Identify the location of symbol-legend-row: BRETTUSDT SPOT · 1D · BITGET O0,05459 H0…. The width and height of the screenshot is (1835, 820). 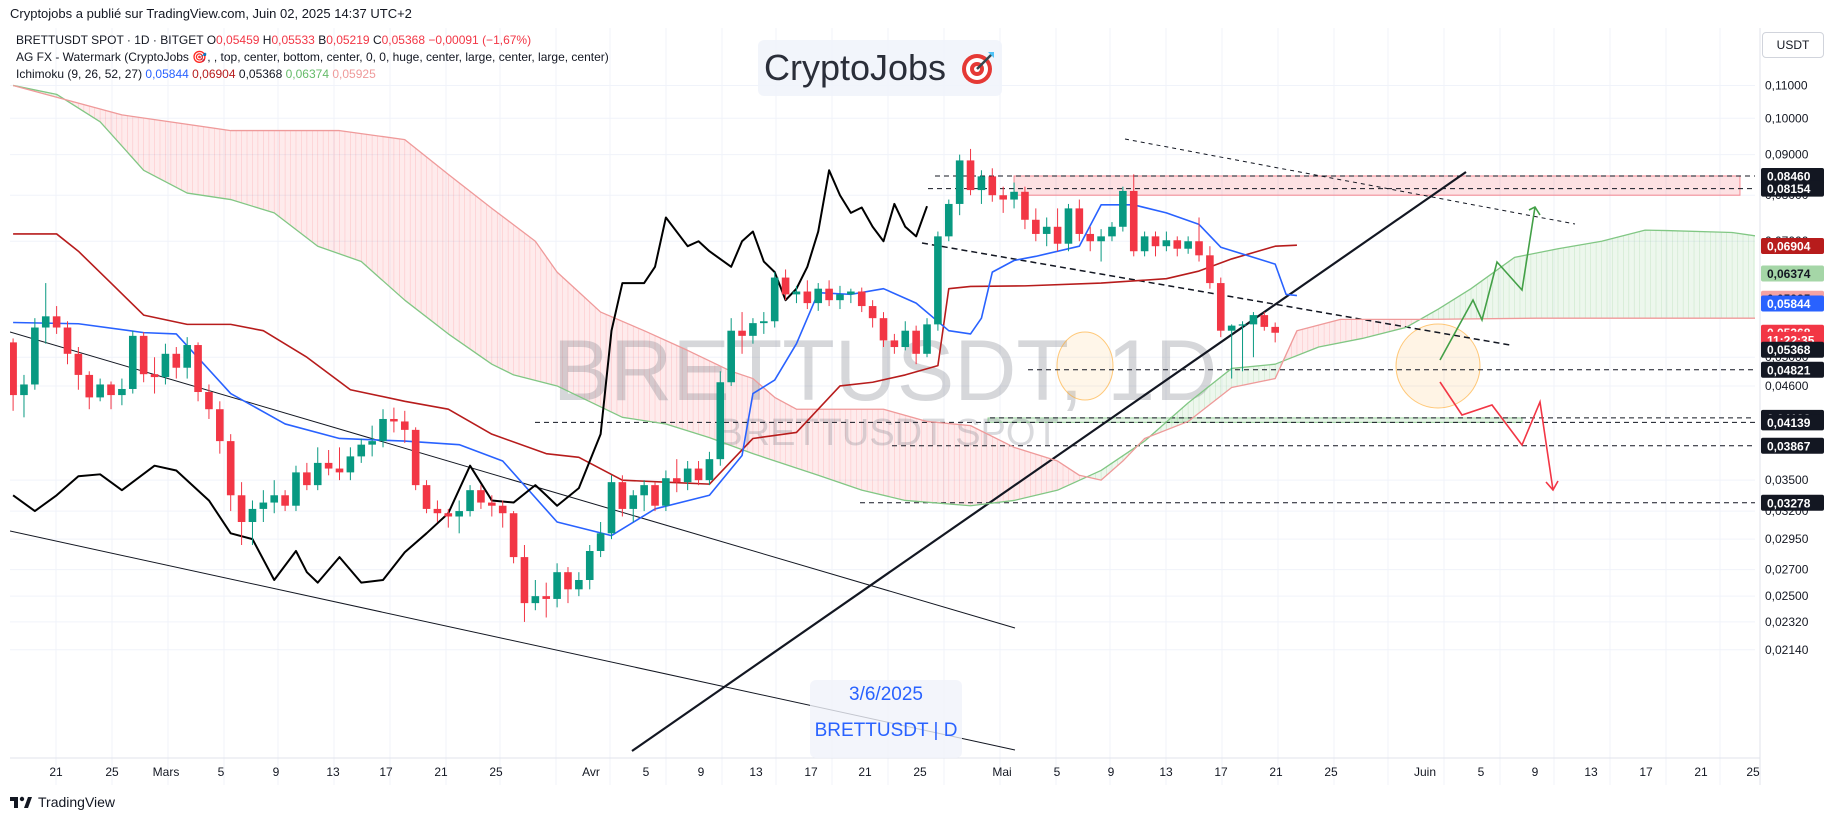
(312, 40).